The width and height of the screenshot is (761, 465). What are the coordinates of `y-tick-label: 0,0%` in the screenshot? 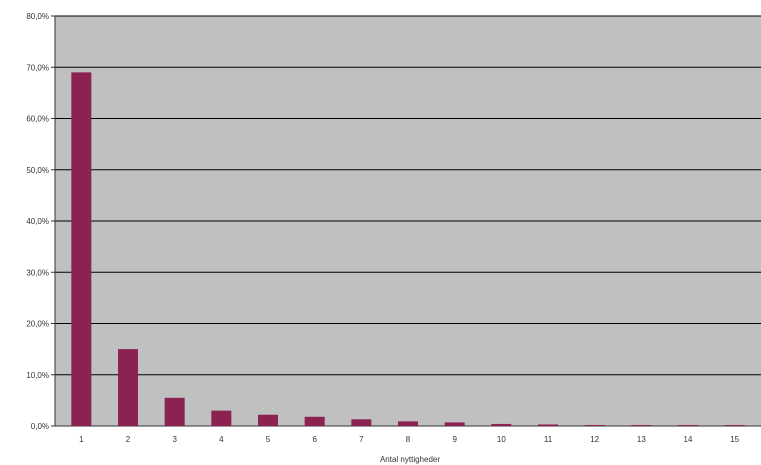 It's located at (40, 426).